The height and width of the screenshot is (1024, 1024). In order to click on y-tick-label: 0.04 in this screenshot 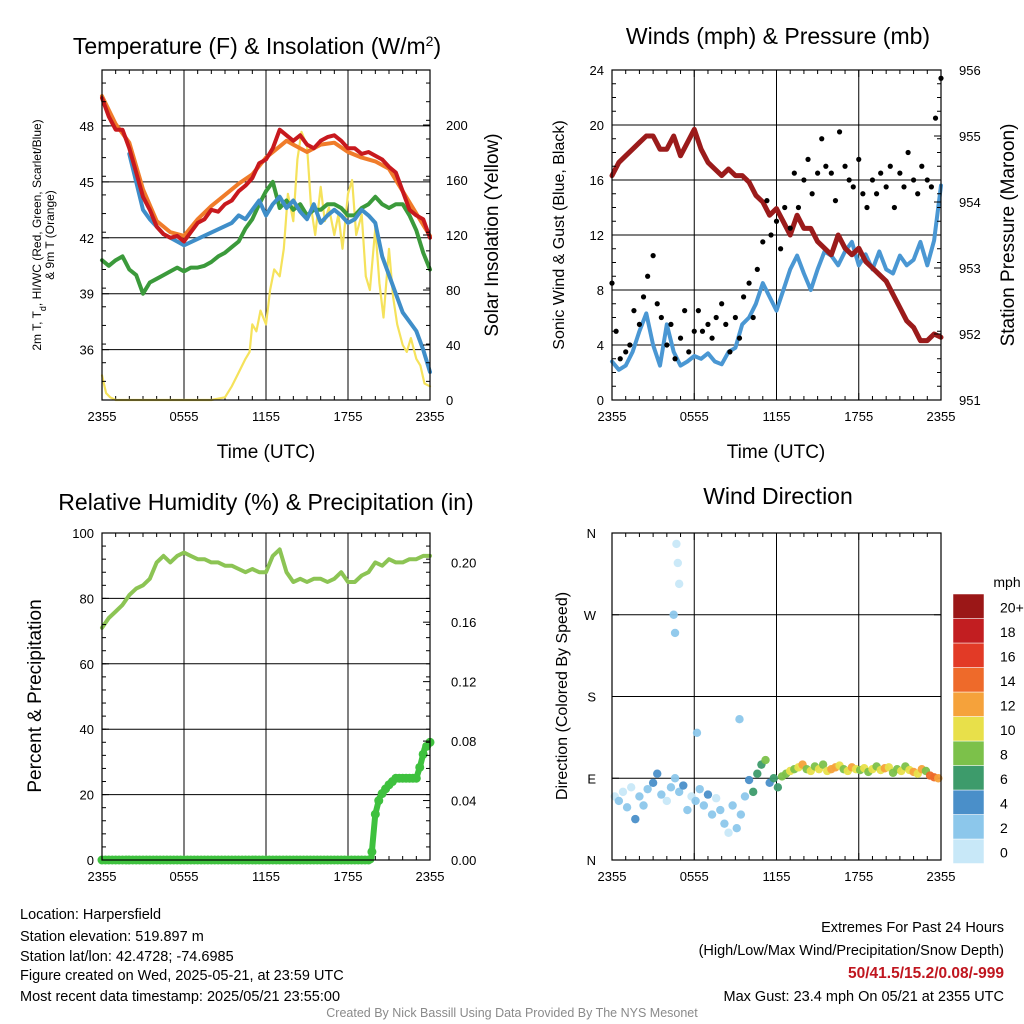, I will do `click(463, 801)`.